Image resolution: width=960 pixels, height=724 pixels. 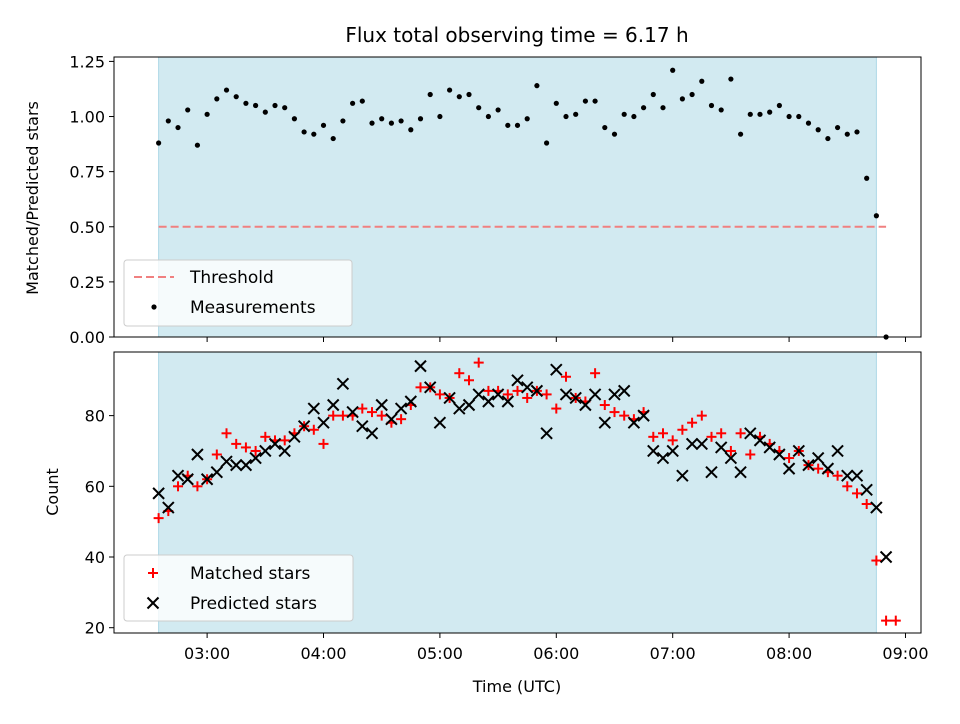 What do you see at coordinates (99, 522) in the screenshot?
I see `bottom-y-ticks: 20 40 60 80` at bounding box center [99, 522].